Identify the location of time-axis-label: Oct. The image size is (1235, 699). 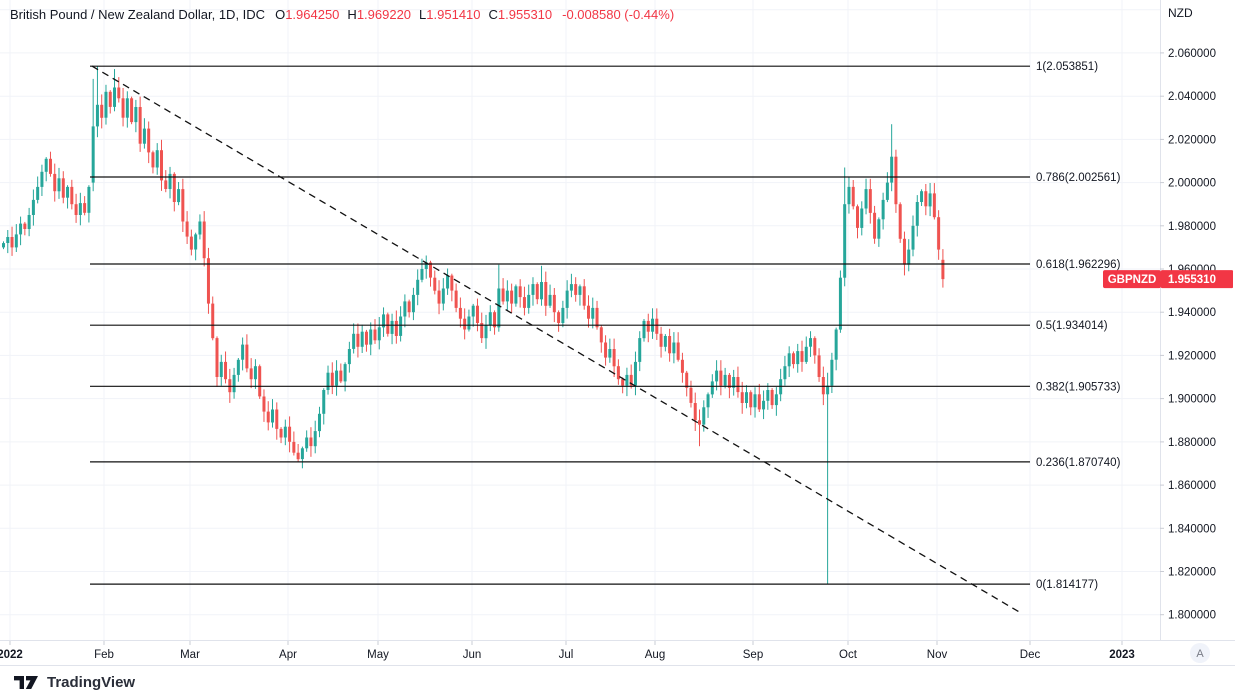
(848, 655).